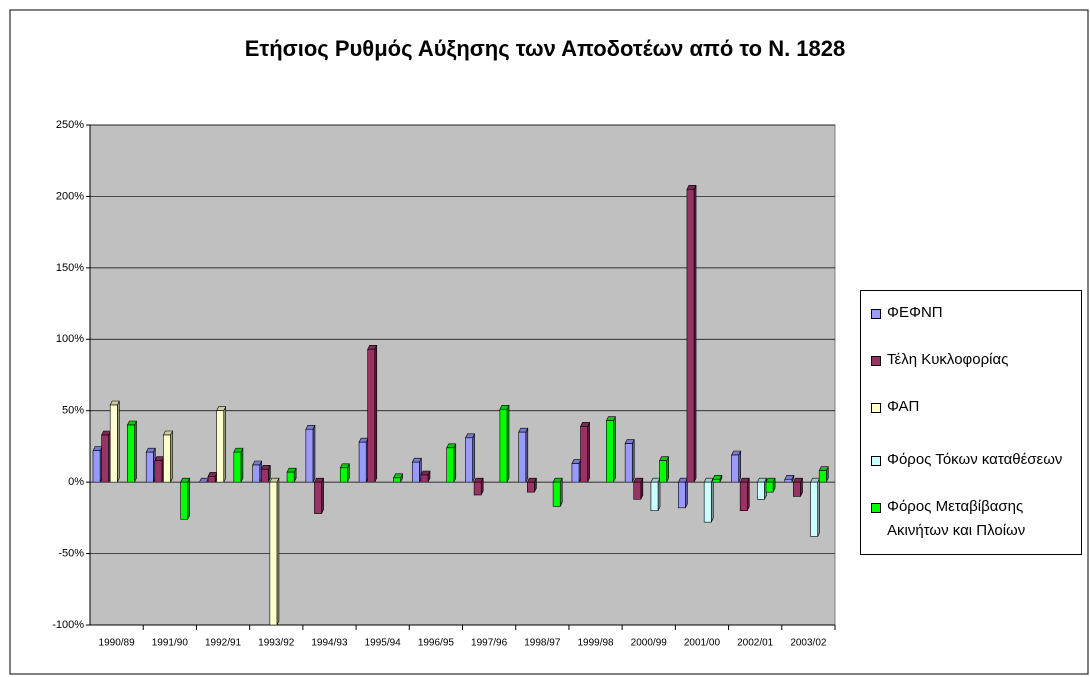  Describe the element at coordinates (68, 625) in the screenshot. I see `y-tick-label: -100%` at that location.